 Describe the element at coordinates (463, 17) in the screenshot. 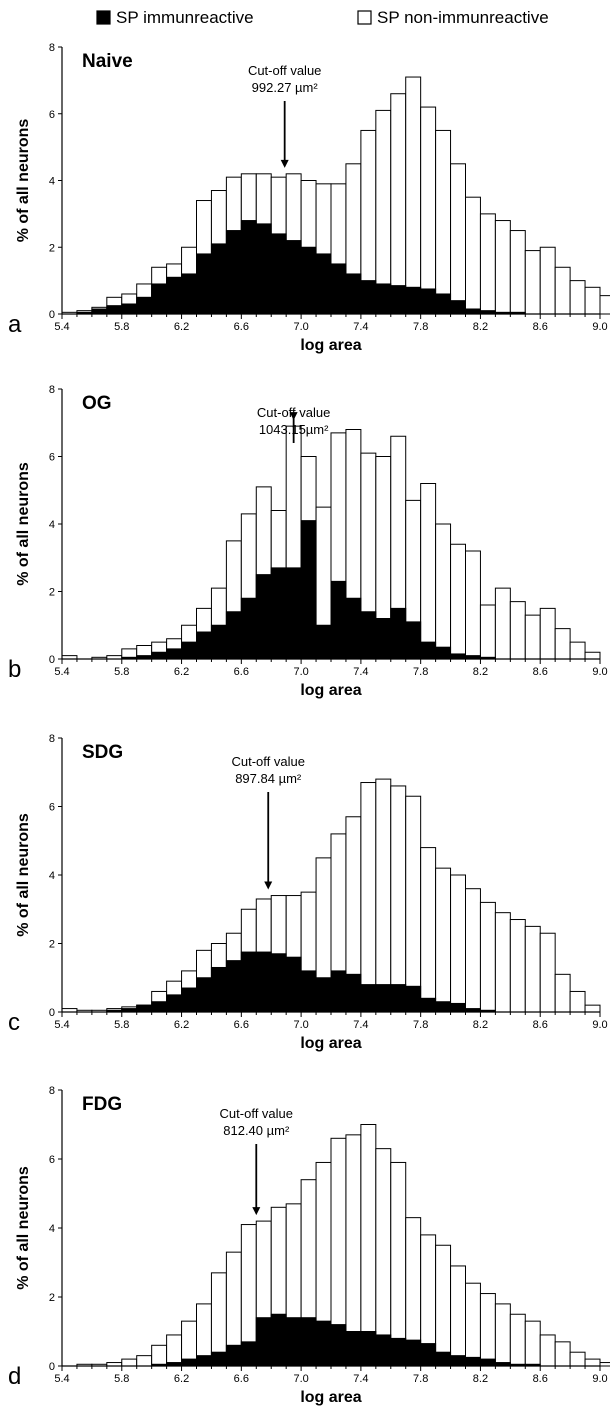

I see `legend-label-non-immunoreactive: SP non-immunreactive` at that location.